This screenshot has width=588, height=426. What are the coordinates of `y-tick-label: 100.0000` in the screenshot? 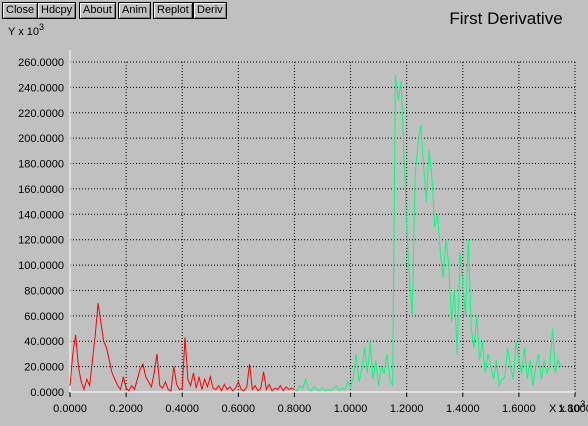 It's located at (41, 266).